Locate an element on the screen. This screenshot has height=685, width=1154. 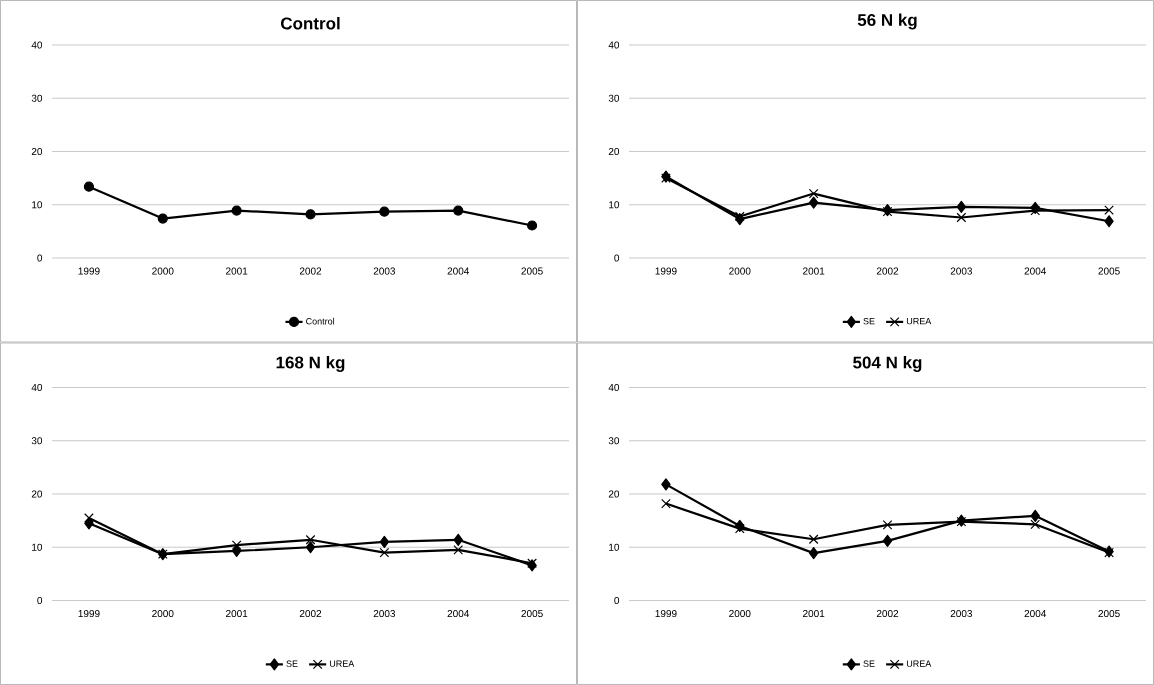
chart-title: 504 N kg is located at coordinates (887, 364).